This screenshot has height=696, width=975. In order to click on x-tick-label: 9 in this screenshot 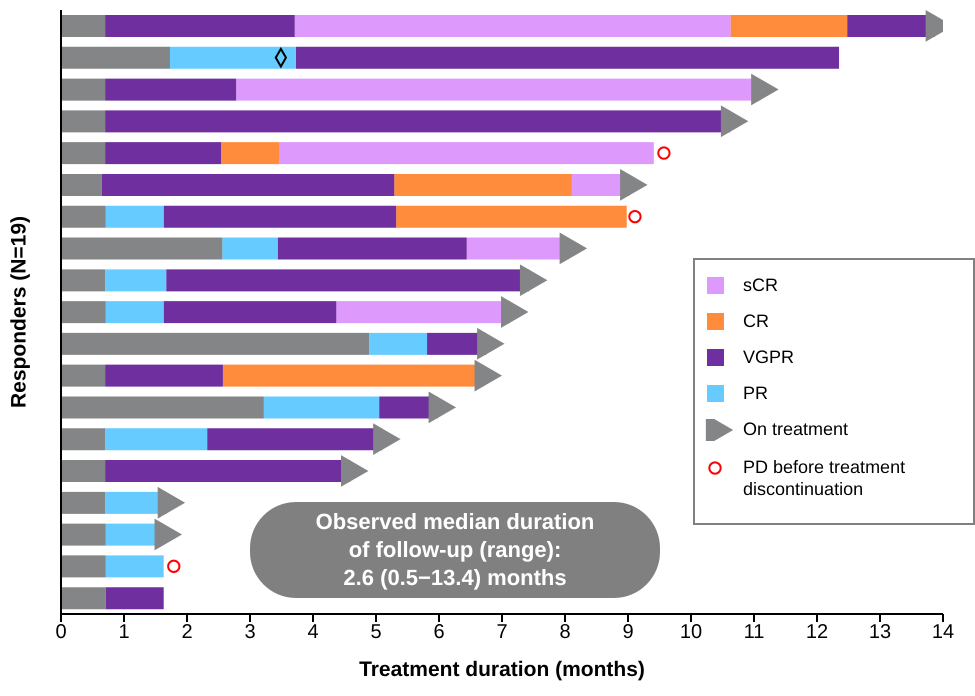, I will do `click(628, 632)`.